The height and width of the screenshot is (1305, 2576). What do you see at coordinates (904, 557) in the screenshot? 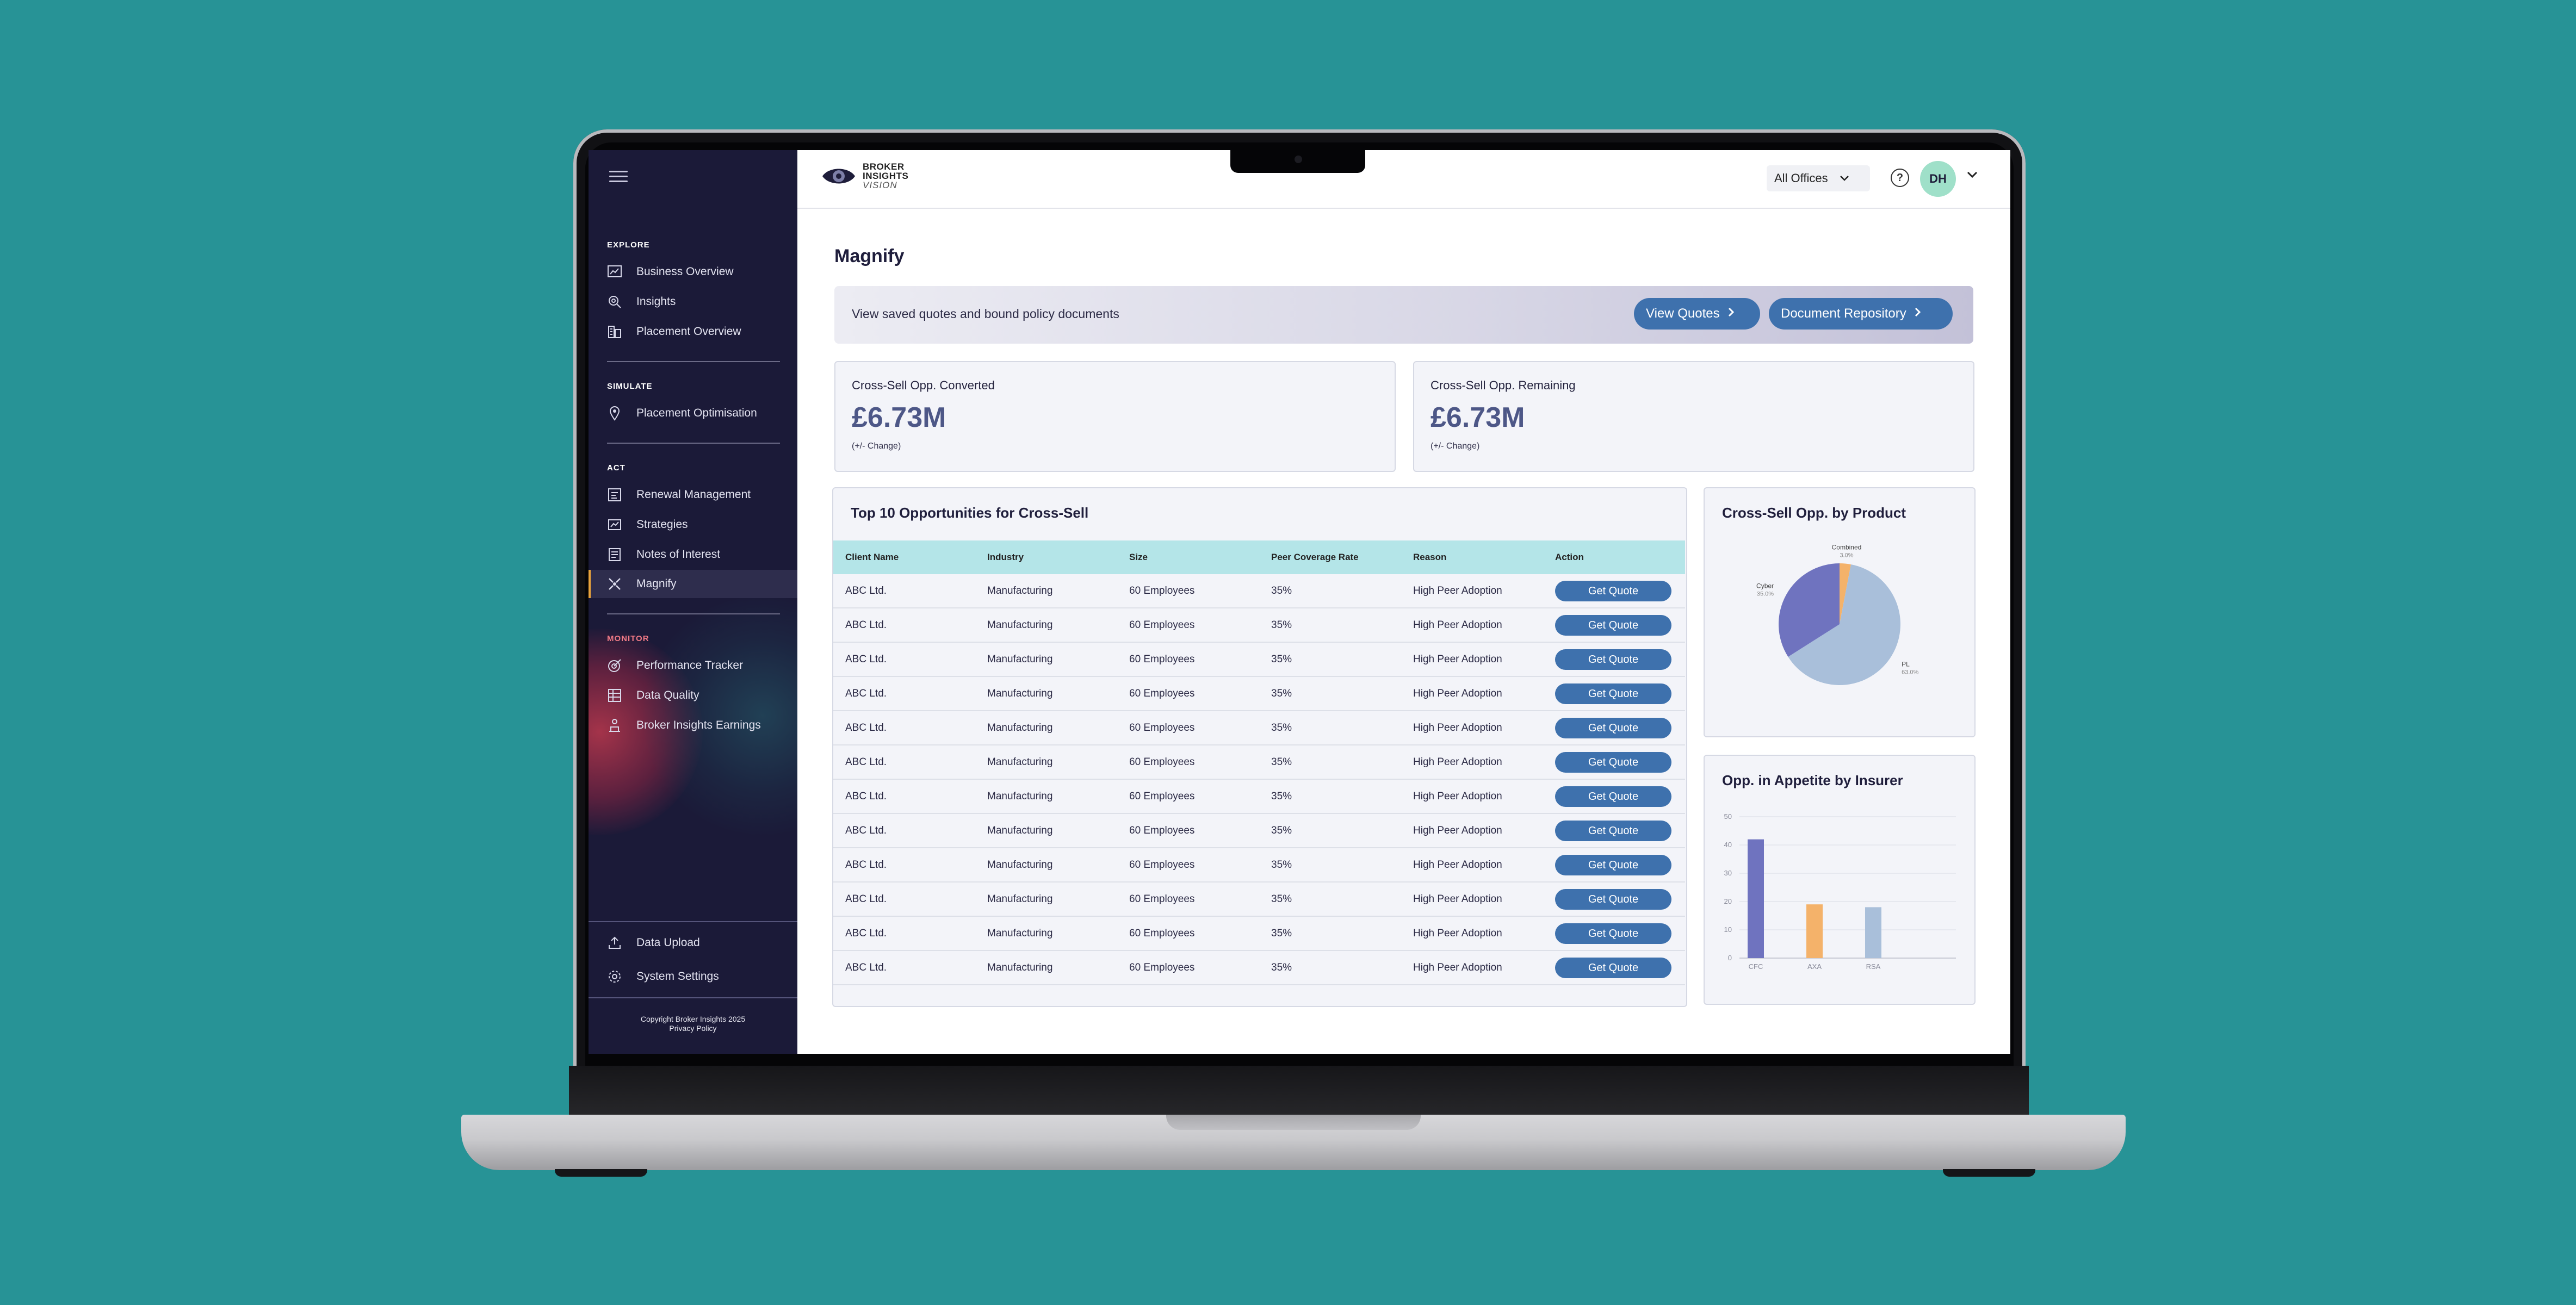
I see `column-header: Client Name` at bounding box center [904, 557].